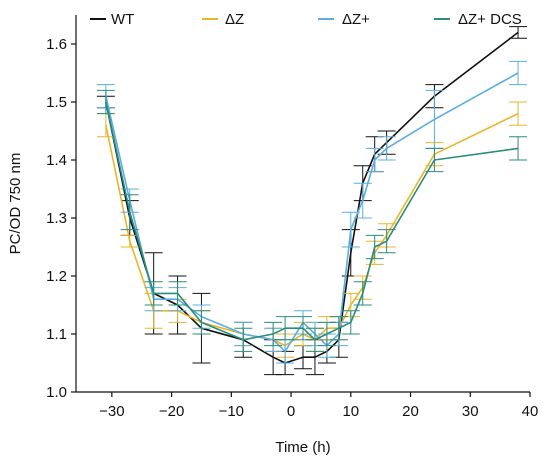 Image resolution: width=550 pixels, height=460 pixels. I want to click on x-tick-label: −30, so click(111, 411).